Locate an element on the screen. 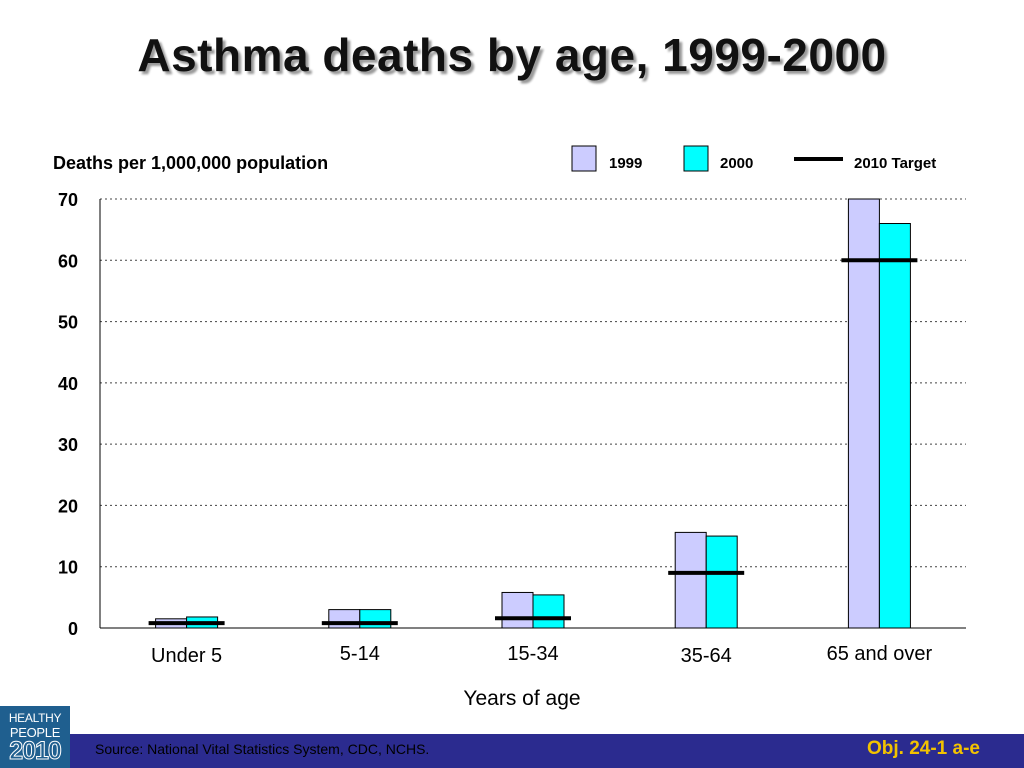  x-tick-label-65-and-over: 65 and over is located at coordinates (880, 654).